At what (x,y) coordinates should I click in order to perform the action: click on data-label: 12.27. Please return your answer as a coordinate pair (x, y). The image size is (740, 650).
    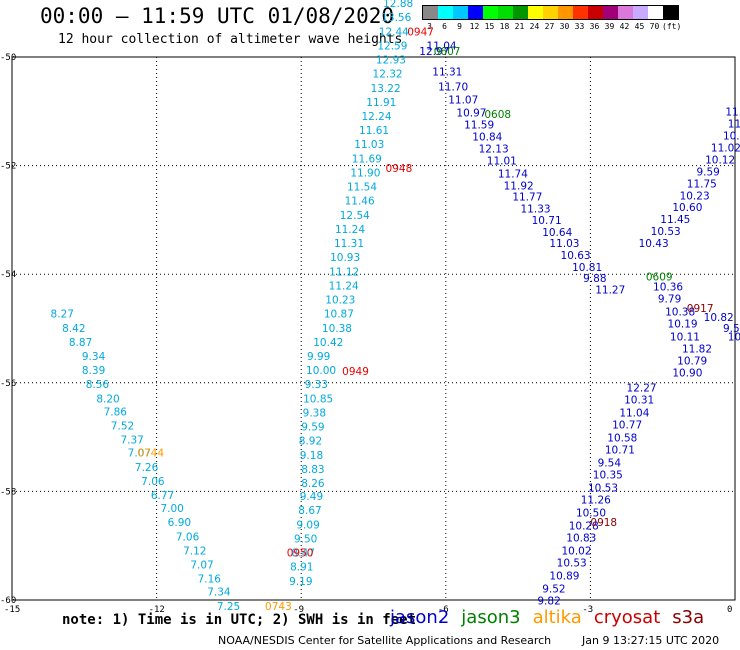
    Looking at the image, I should click on (642, 388).